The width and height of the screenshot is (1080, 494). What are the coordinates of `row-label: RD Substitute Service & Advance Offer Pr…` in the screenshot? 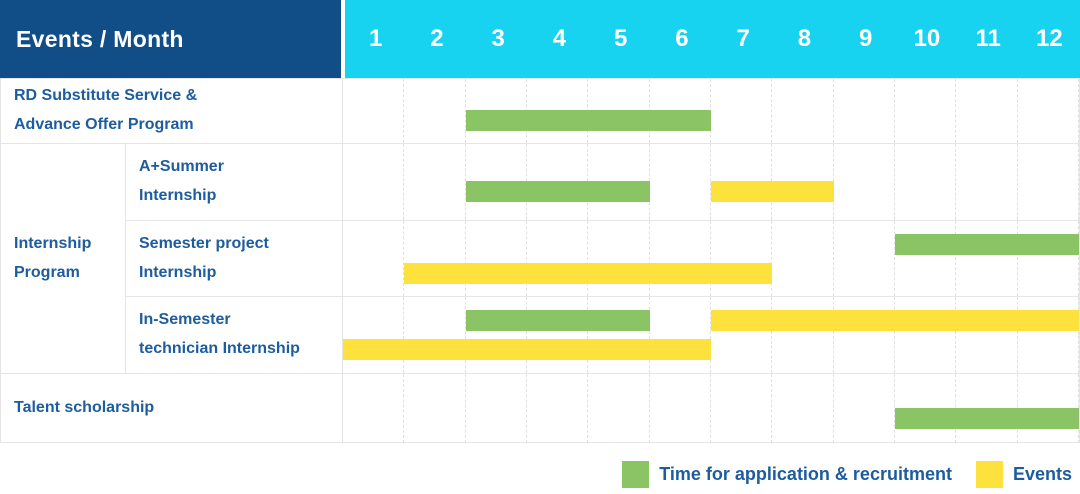 It's located at (171, 110).